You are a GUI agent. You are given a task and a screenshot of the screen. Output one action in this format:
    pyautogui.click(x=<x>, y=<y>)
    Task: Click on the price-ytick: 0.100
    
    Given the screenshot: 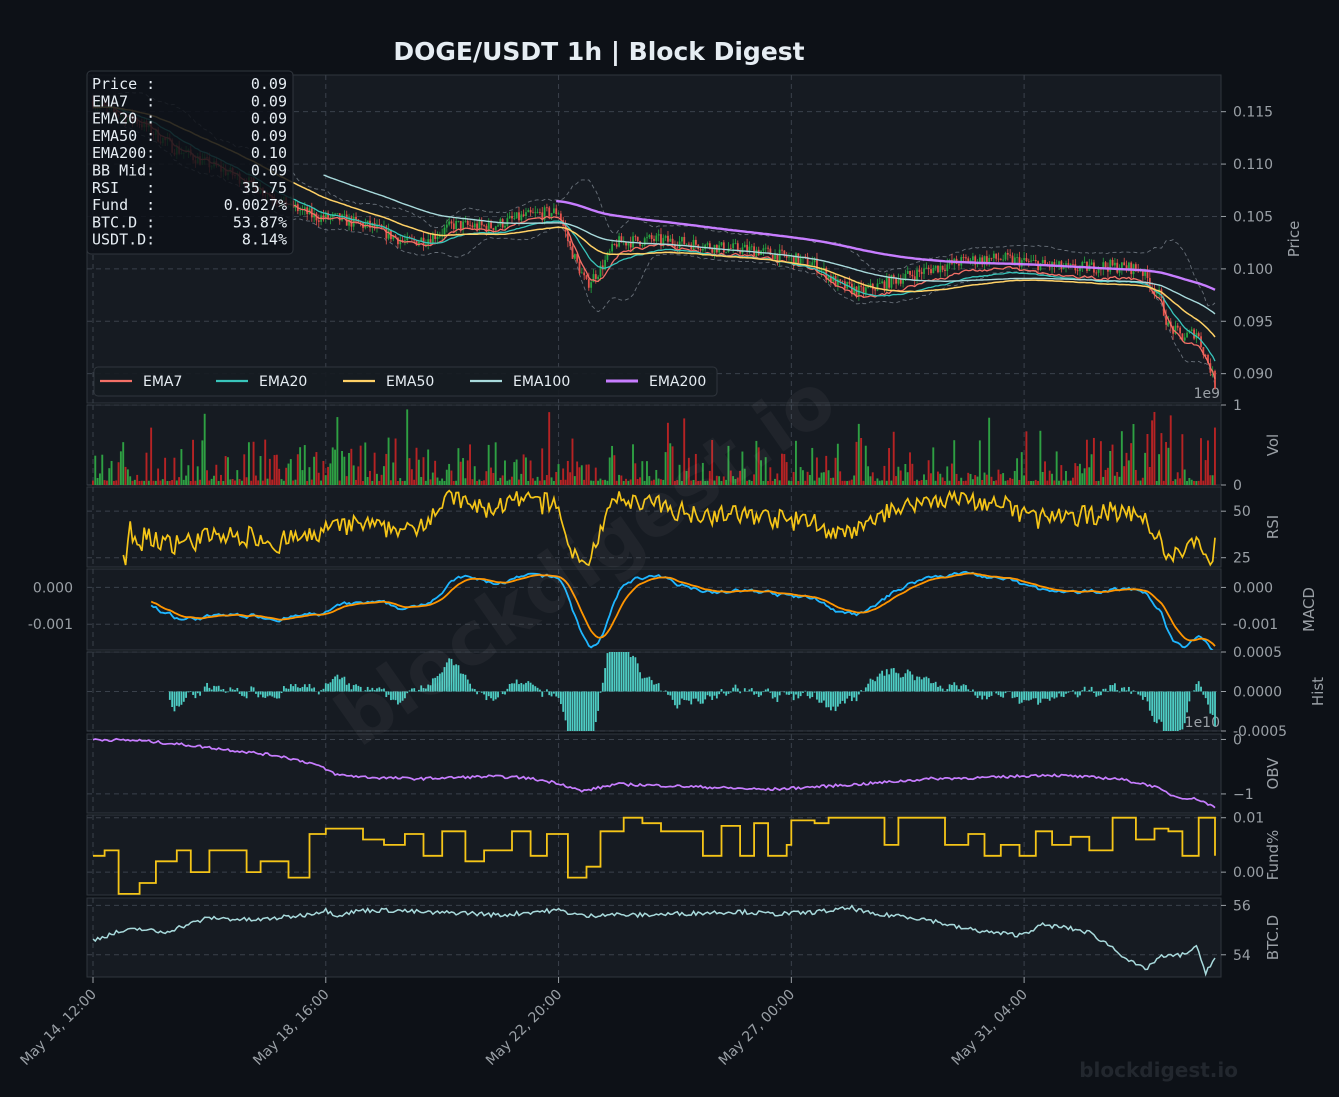 What is the action you would take?
    pyautogui.click(x=1253, y=270)
    